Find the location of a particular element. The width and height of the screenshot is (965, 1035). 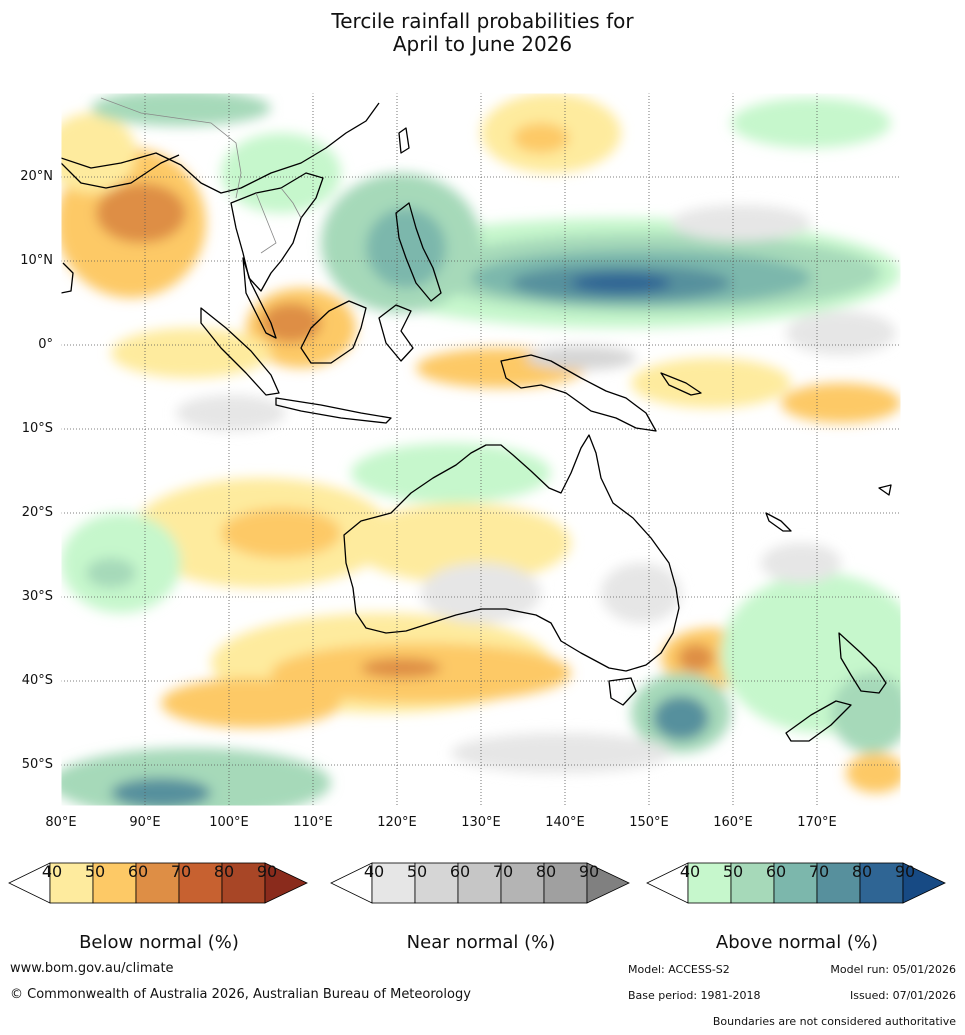

near-tick-50: 50 is located at coordinates (417, 871).